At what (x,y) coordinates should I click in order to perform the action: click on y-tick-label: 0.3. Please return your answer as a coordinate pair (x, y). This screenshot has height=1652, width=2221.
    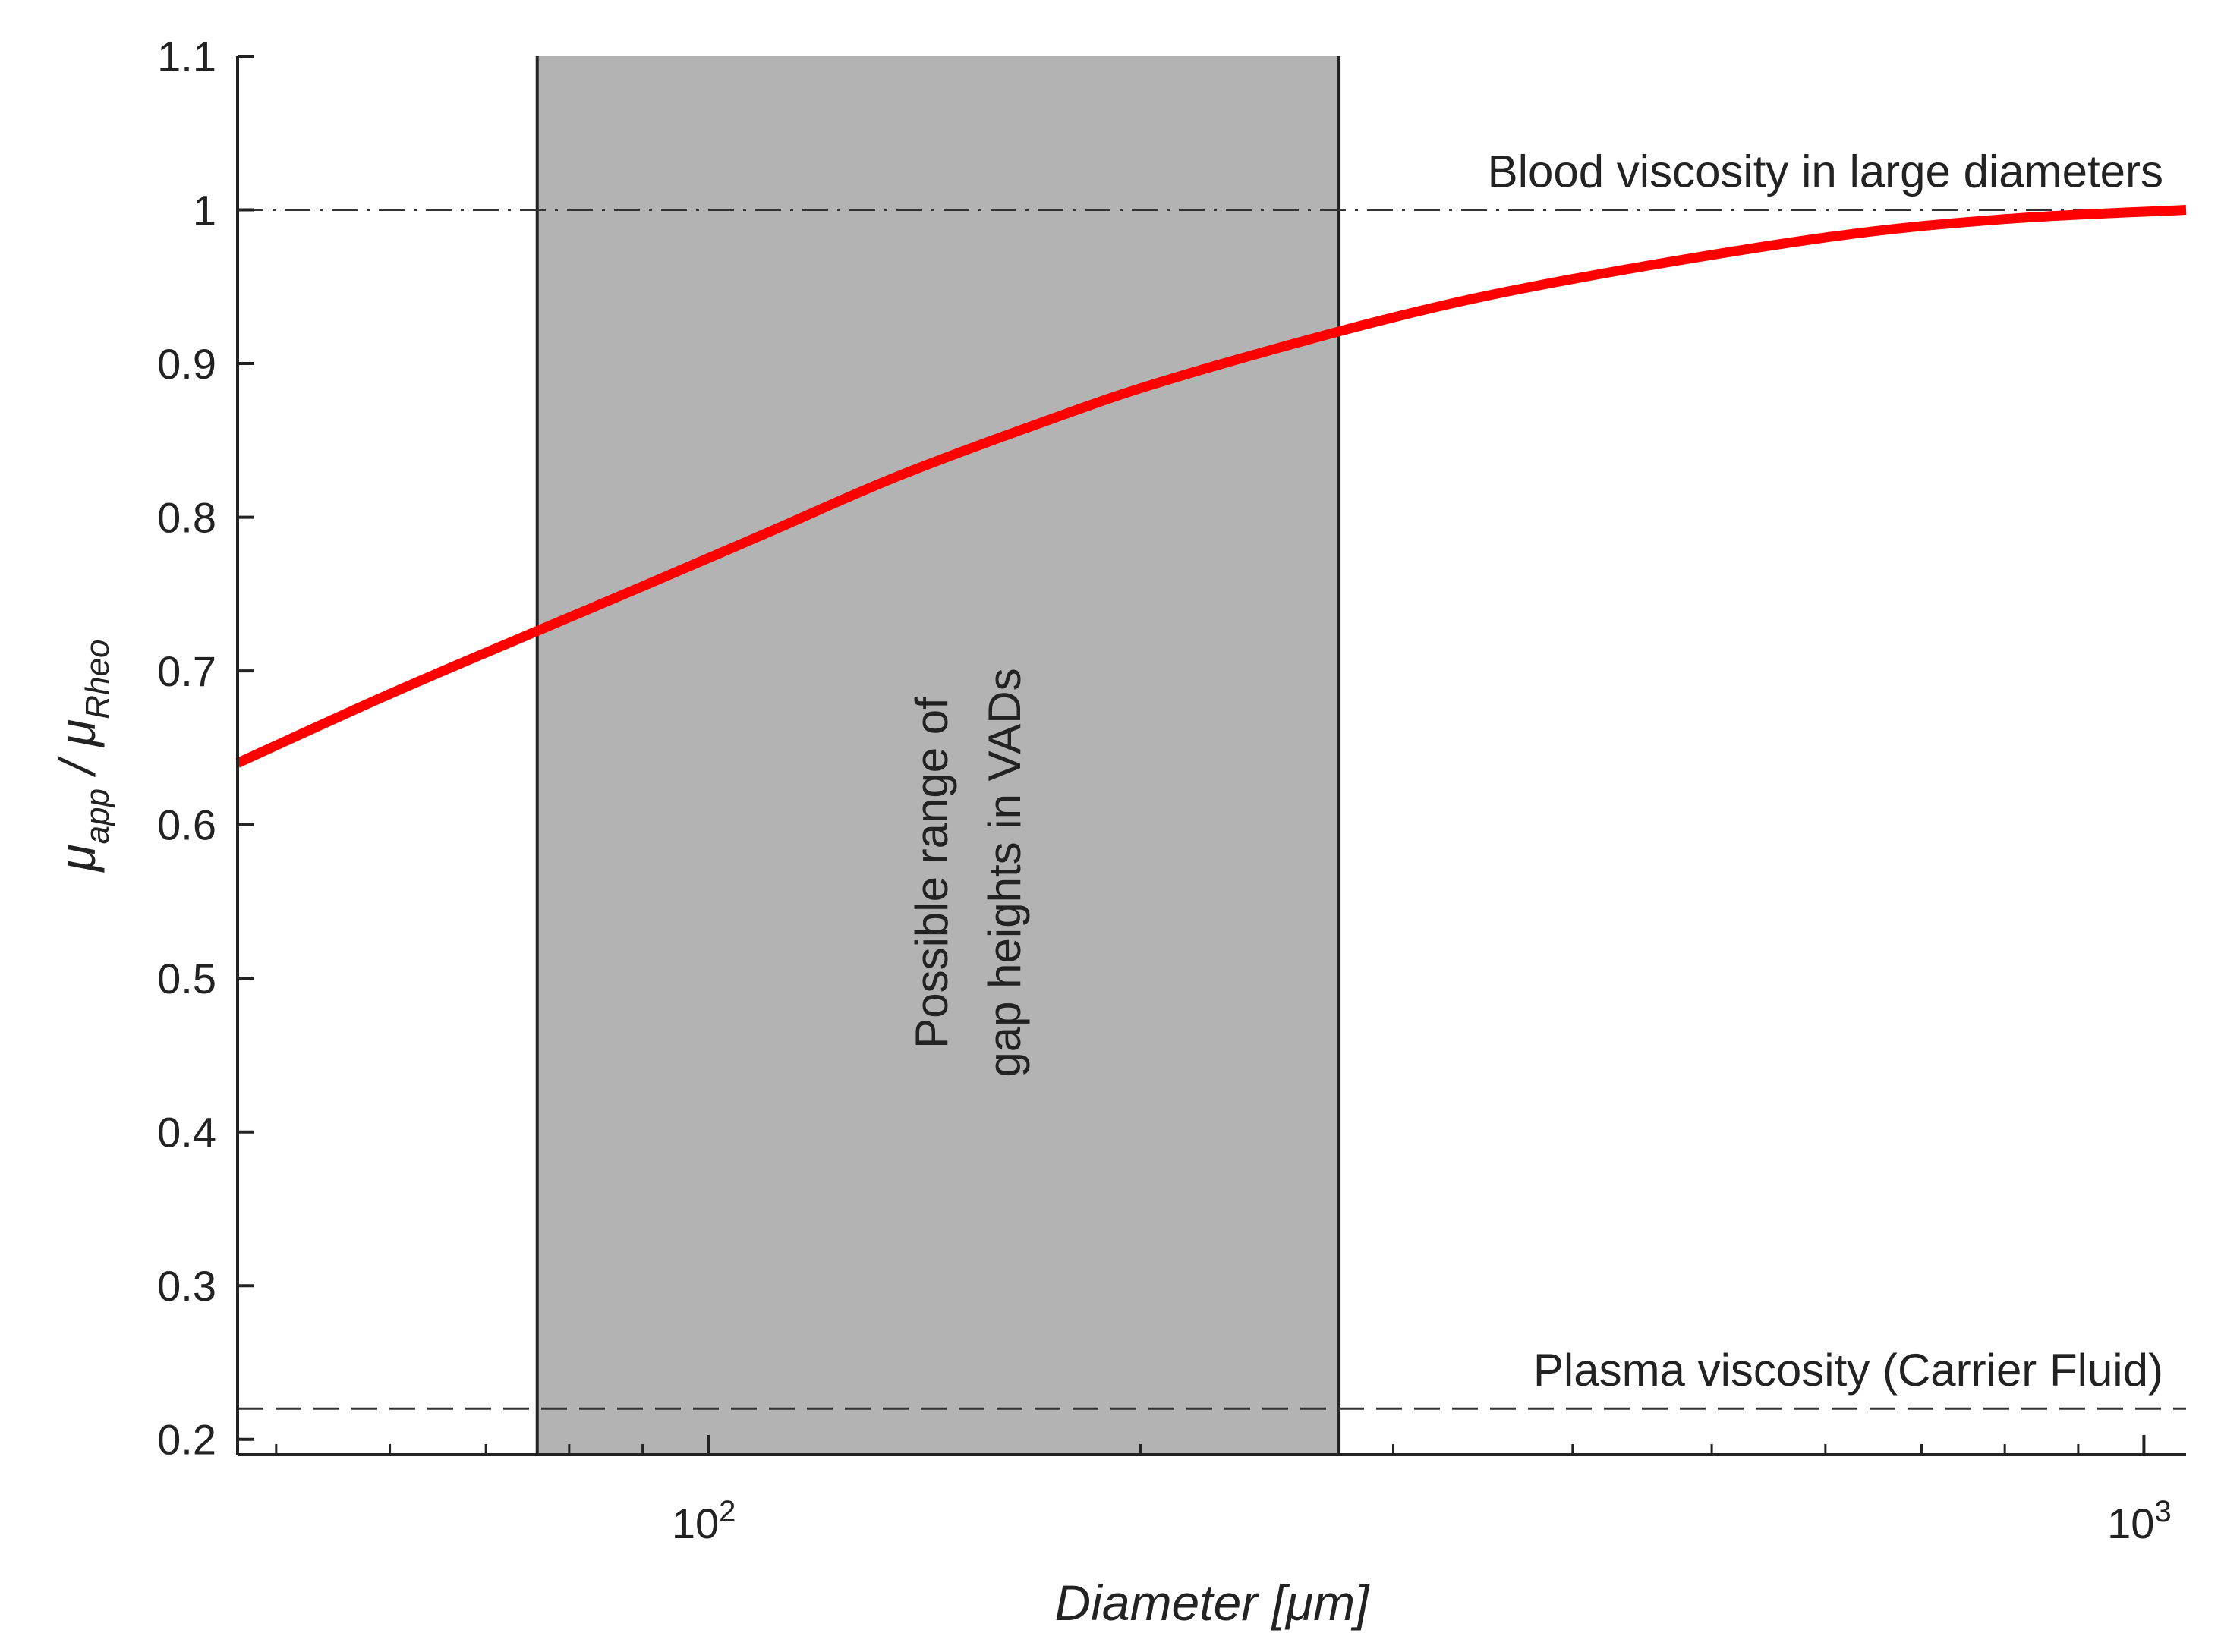
    Looking at the image, I should click on (187, 1286).